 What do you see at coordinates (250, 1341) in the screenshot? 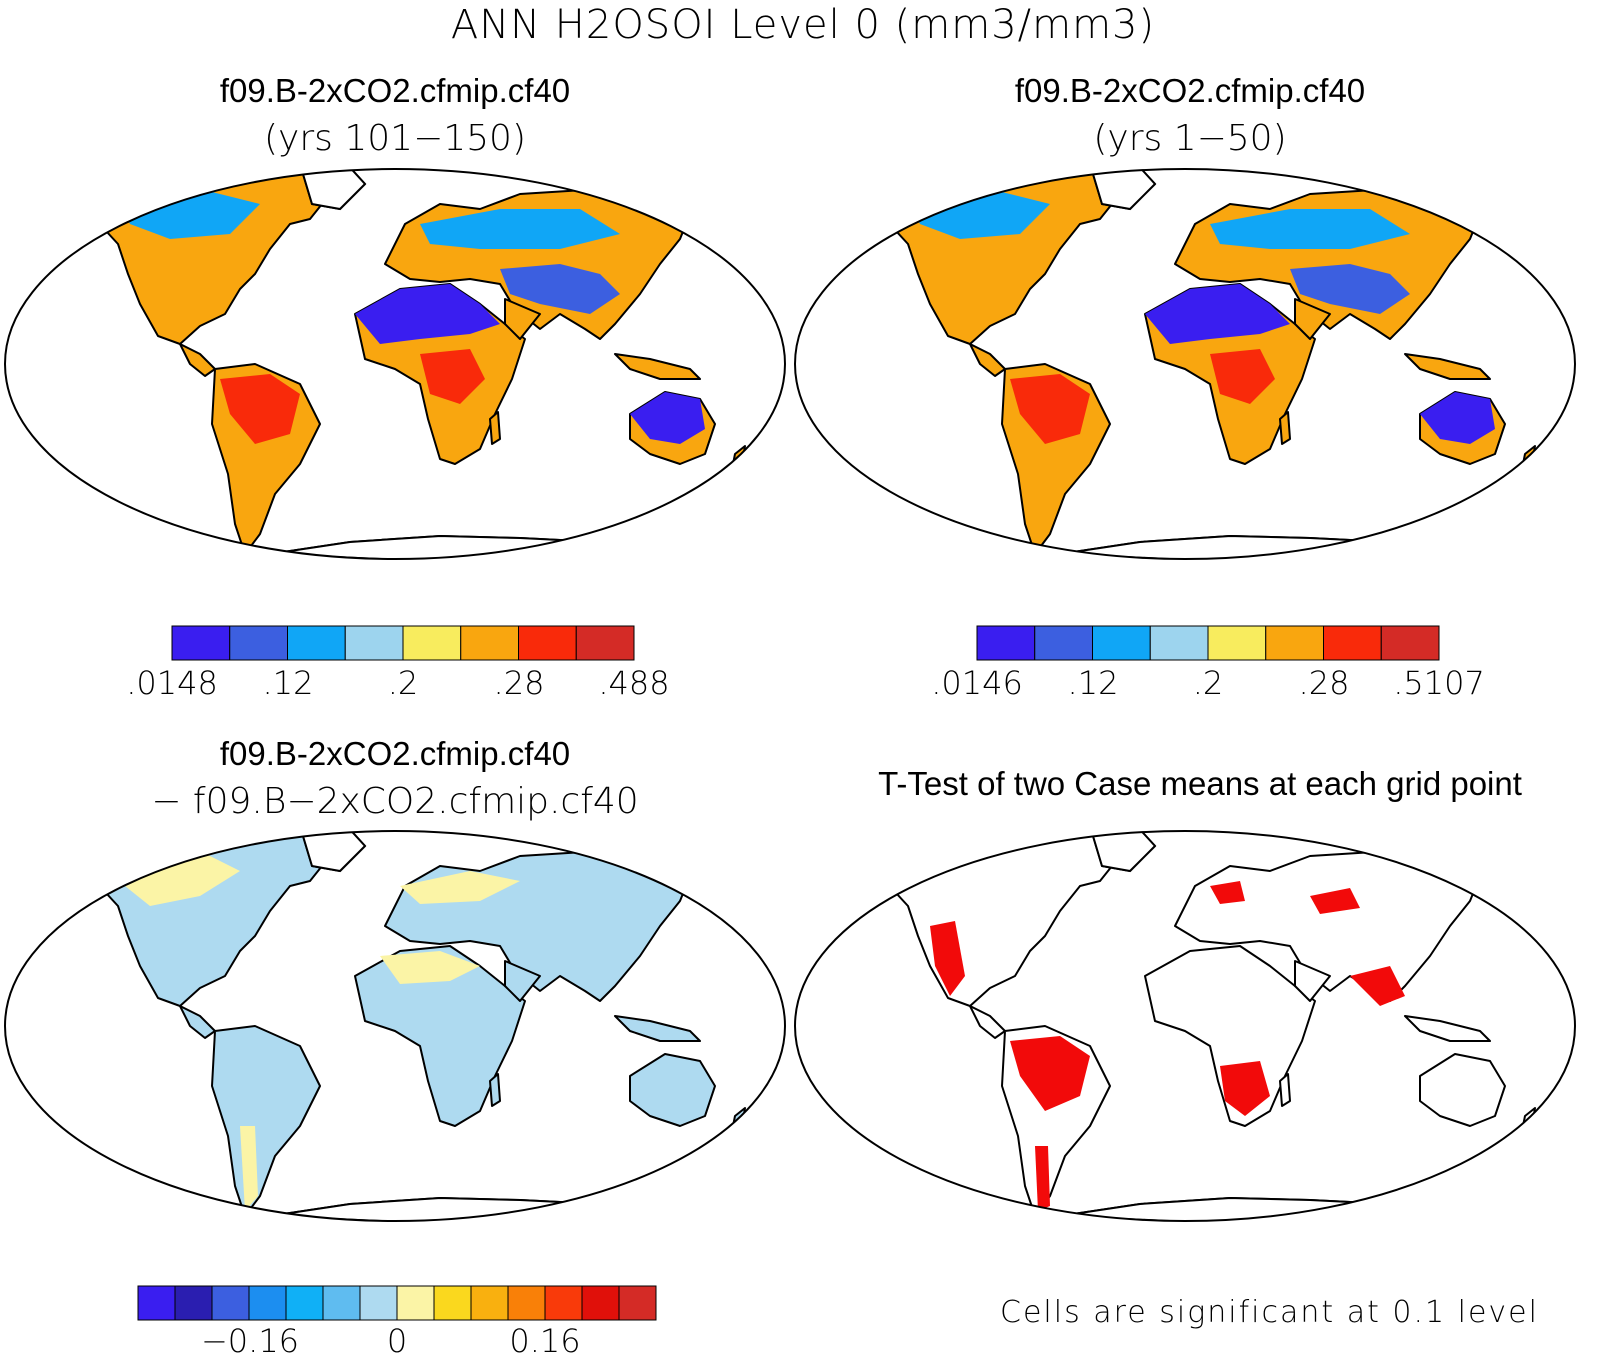
I see `colorbar-label: −0.16` at bounding box center [250, 1341].